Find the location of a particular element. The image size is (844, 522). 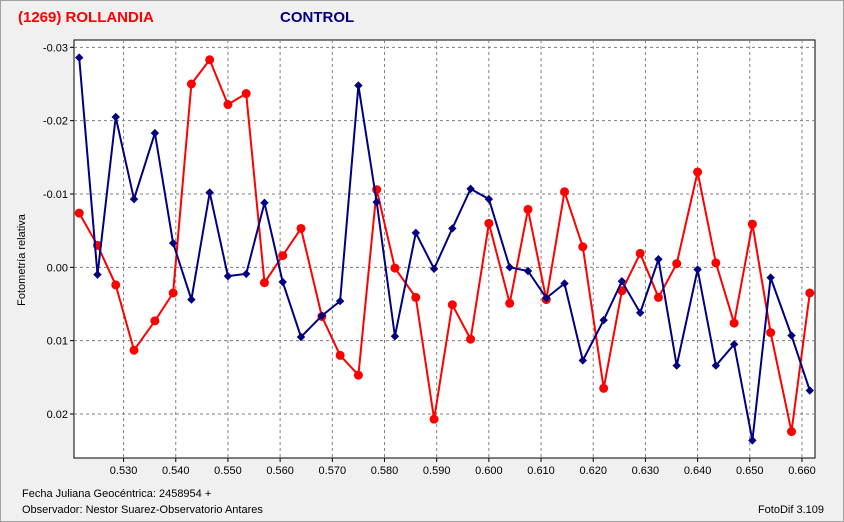

x-tick-label: 0.640 is located at coordinates (698, 471).